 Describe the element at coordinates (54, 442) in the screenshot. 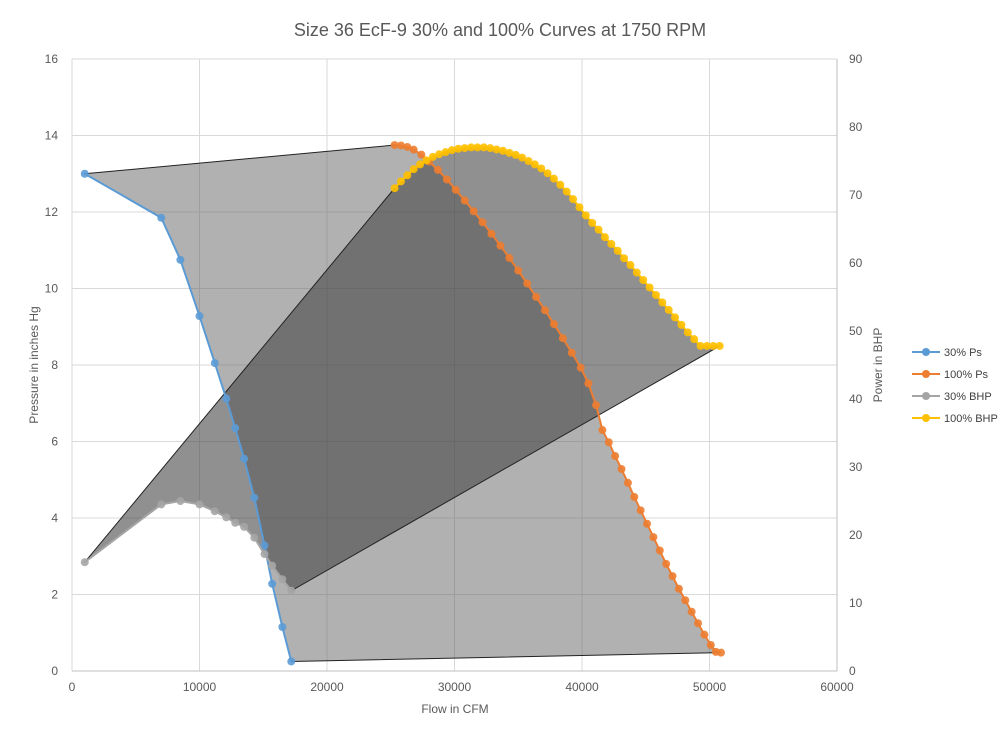

I see `y-tick-label: 6` at that location.